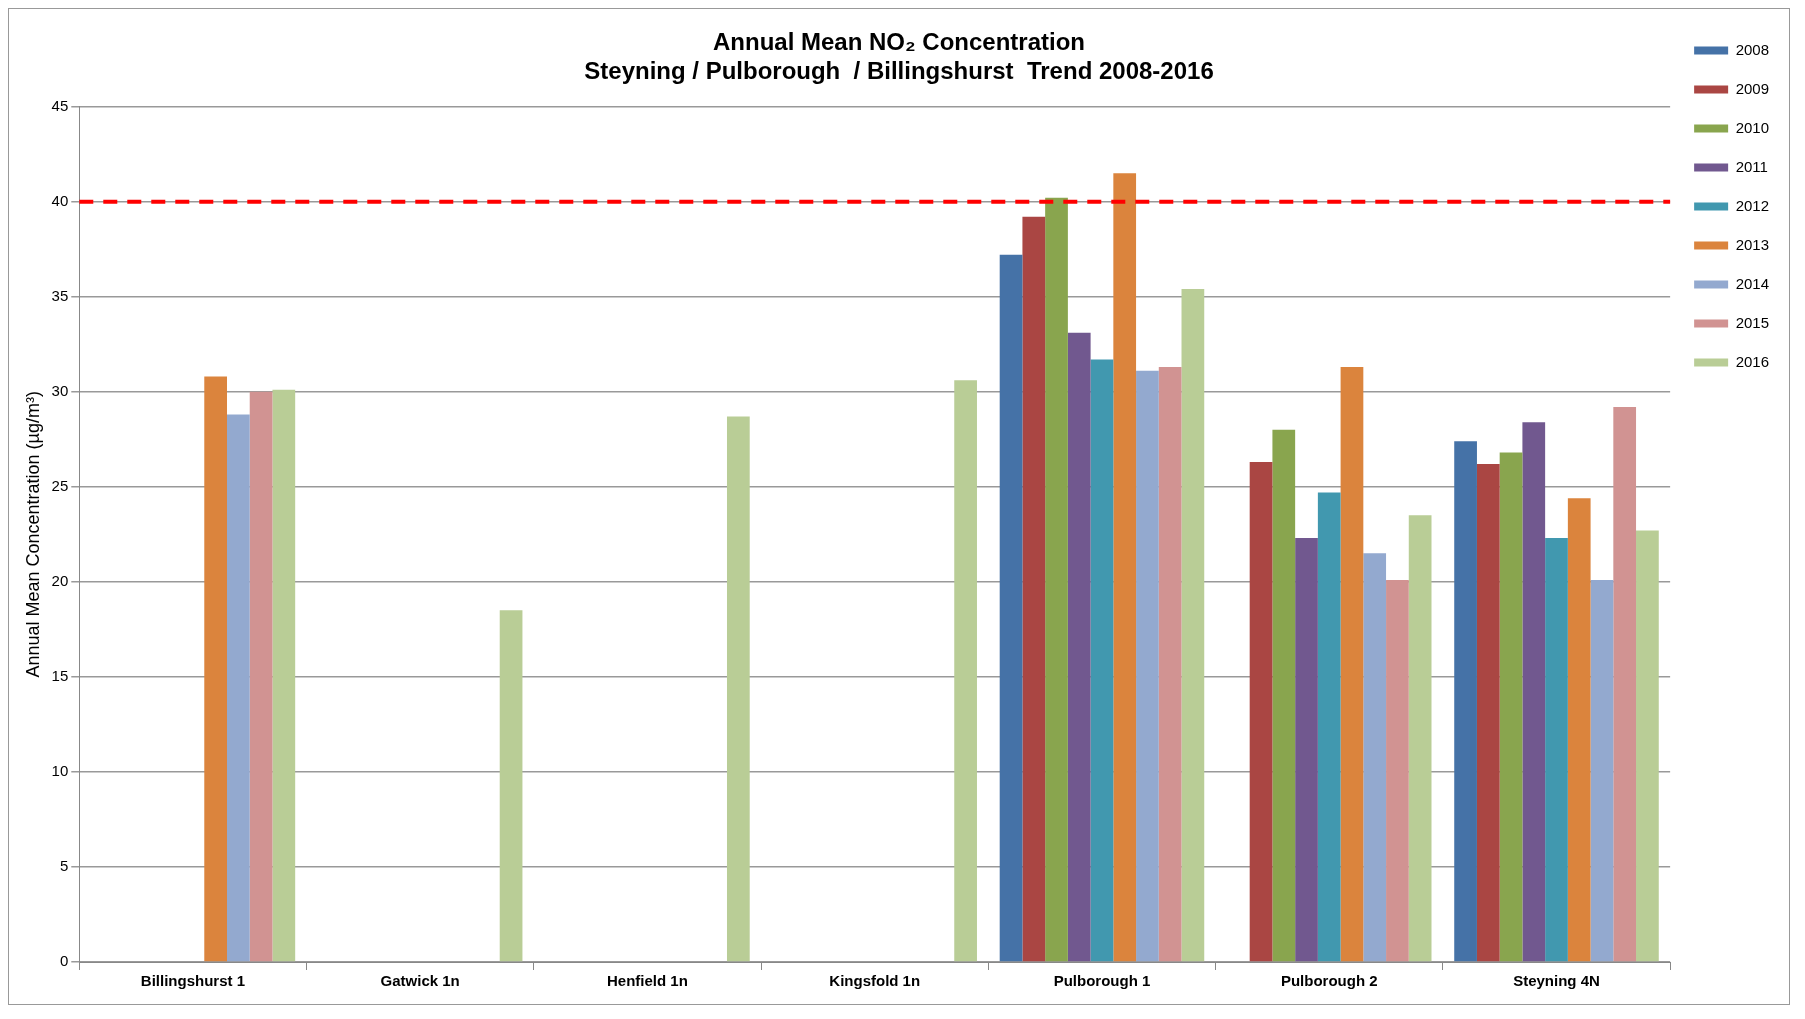 The image size is (1805, 1019). Describe the element at coordinates (60, 771) in the screenshot. I see `y-tick-label: 10` at that location.